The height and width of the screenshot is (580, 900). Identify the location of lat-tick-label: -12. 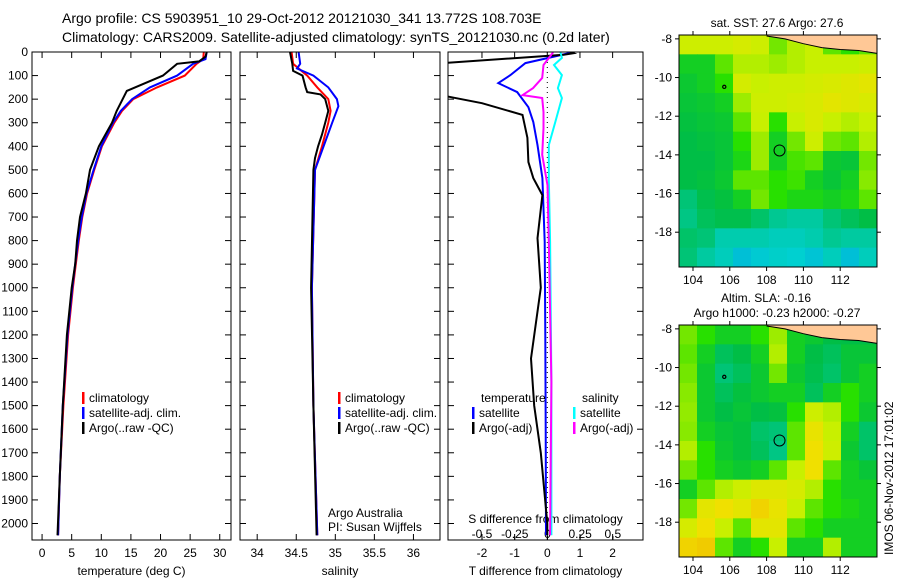
(664, 116).